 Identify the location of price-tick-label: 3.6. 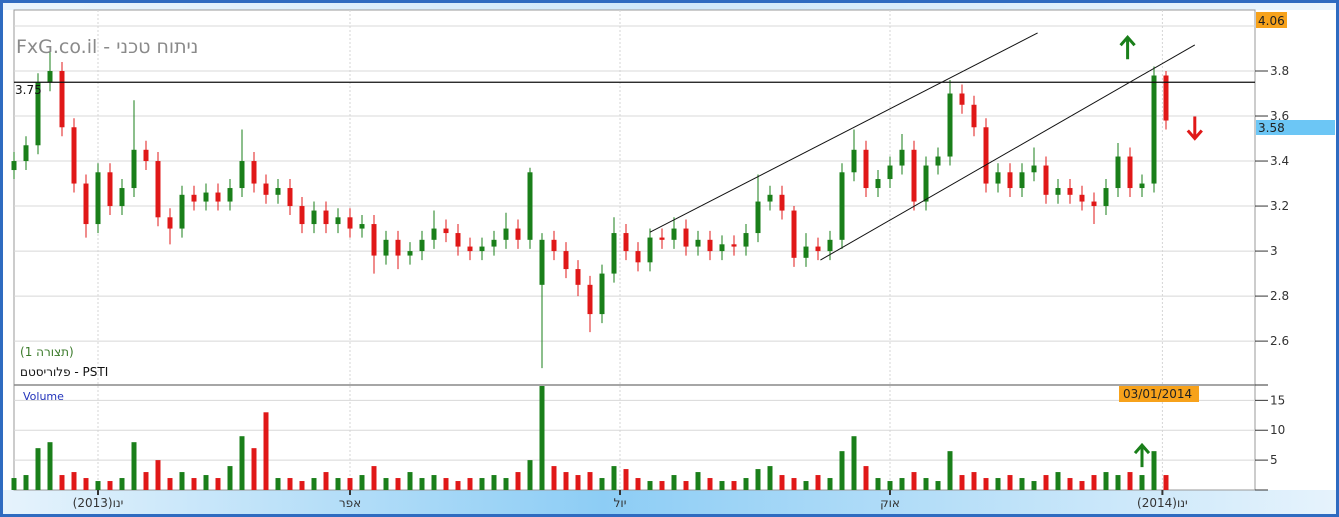
(1279, 116).